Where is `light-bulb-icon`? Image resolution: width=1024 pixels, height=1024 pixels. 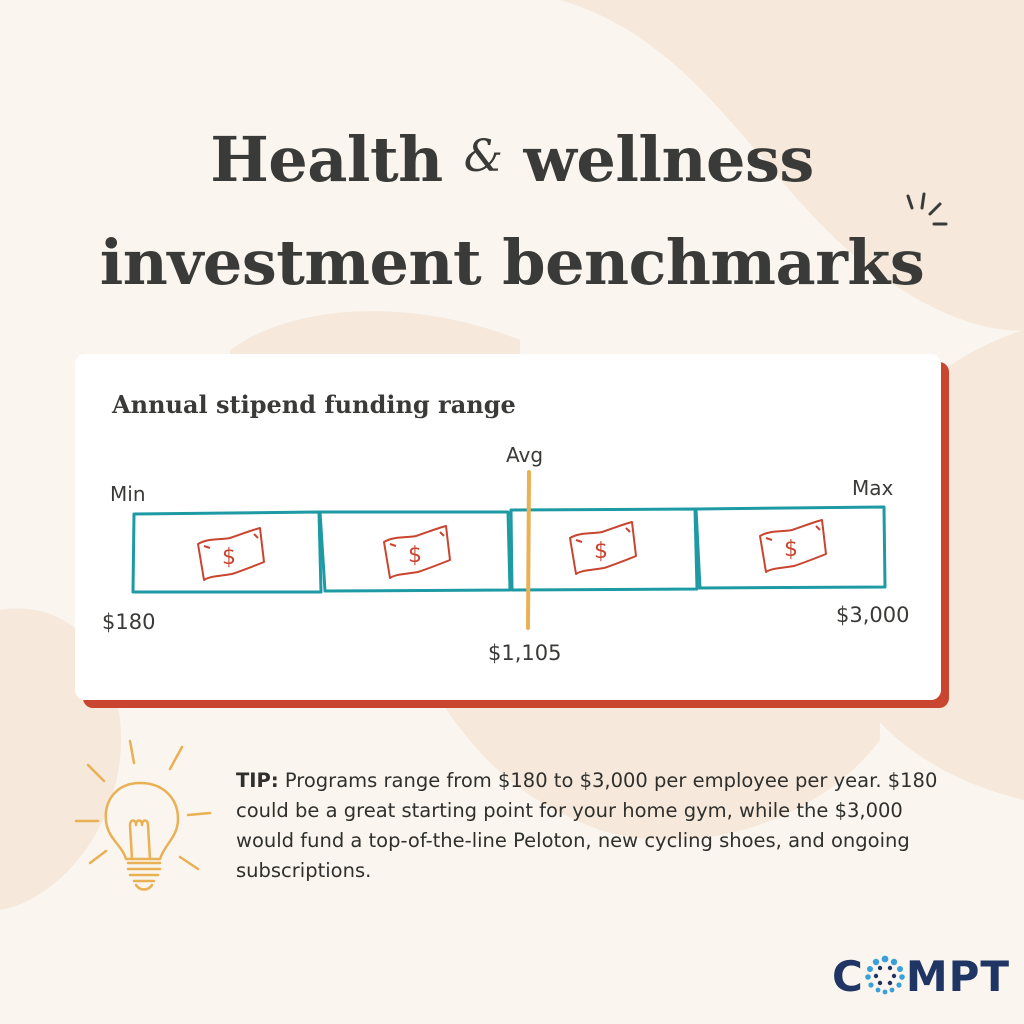
light-bulb-icon is located at coordinates (143, 815).